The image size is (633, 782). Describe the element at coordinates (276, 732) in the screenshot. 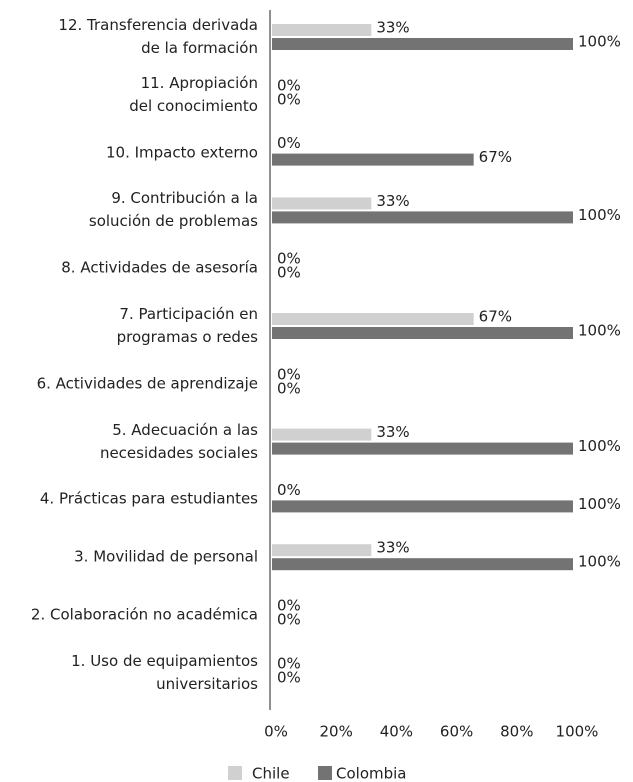

I see `x-tick-label: 0%` at that location.